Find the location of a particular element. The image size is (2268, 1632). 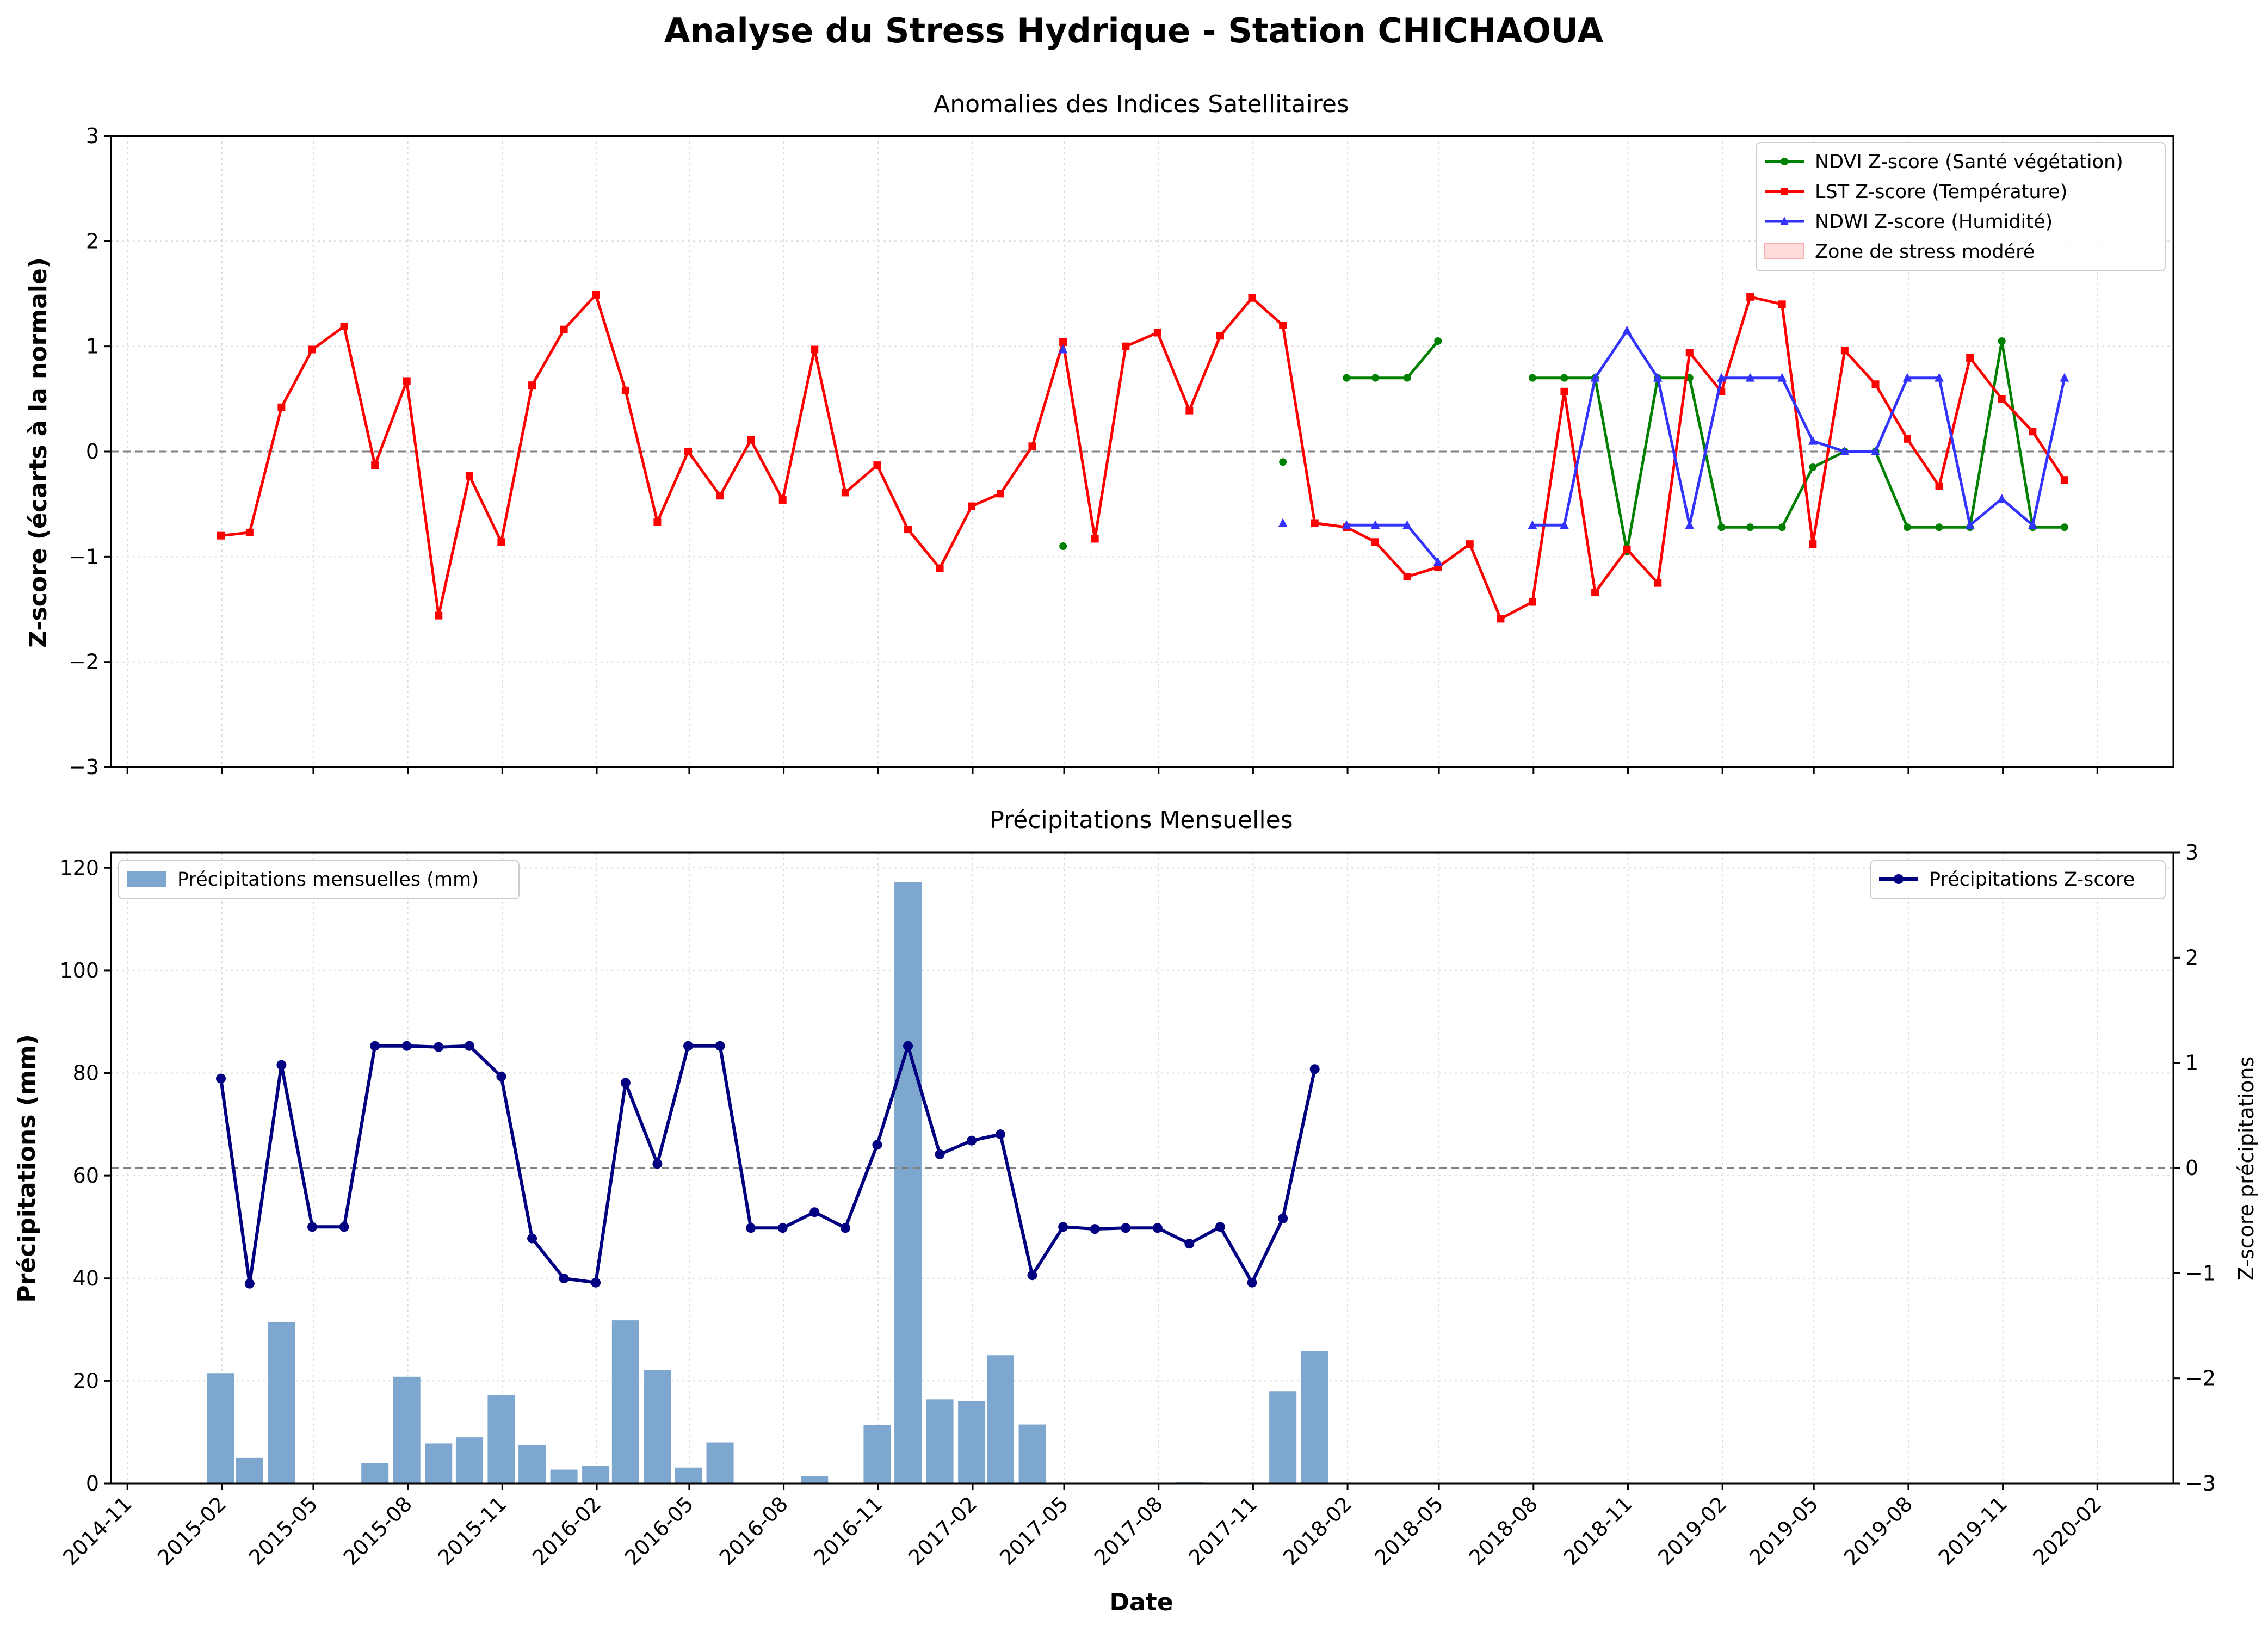

top-chart-title: Anomalies des Indices Satellitaires is located at coordinates (1141, 104).